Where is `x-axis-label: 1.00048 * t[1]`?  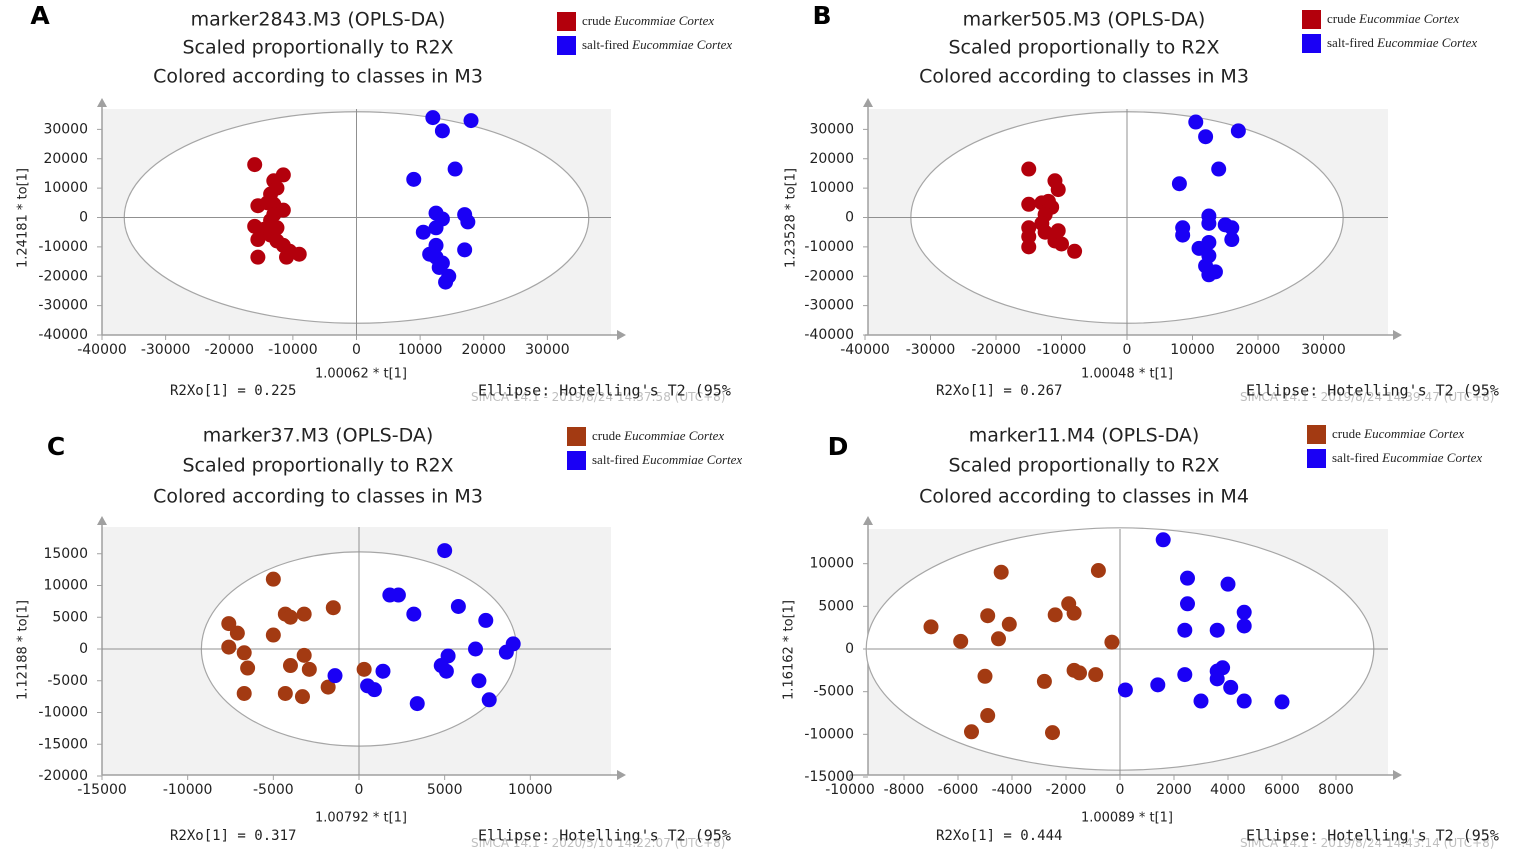
x-axis-label: 1.00048 * t[1] is located at coordinates (1127, 374).